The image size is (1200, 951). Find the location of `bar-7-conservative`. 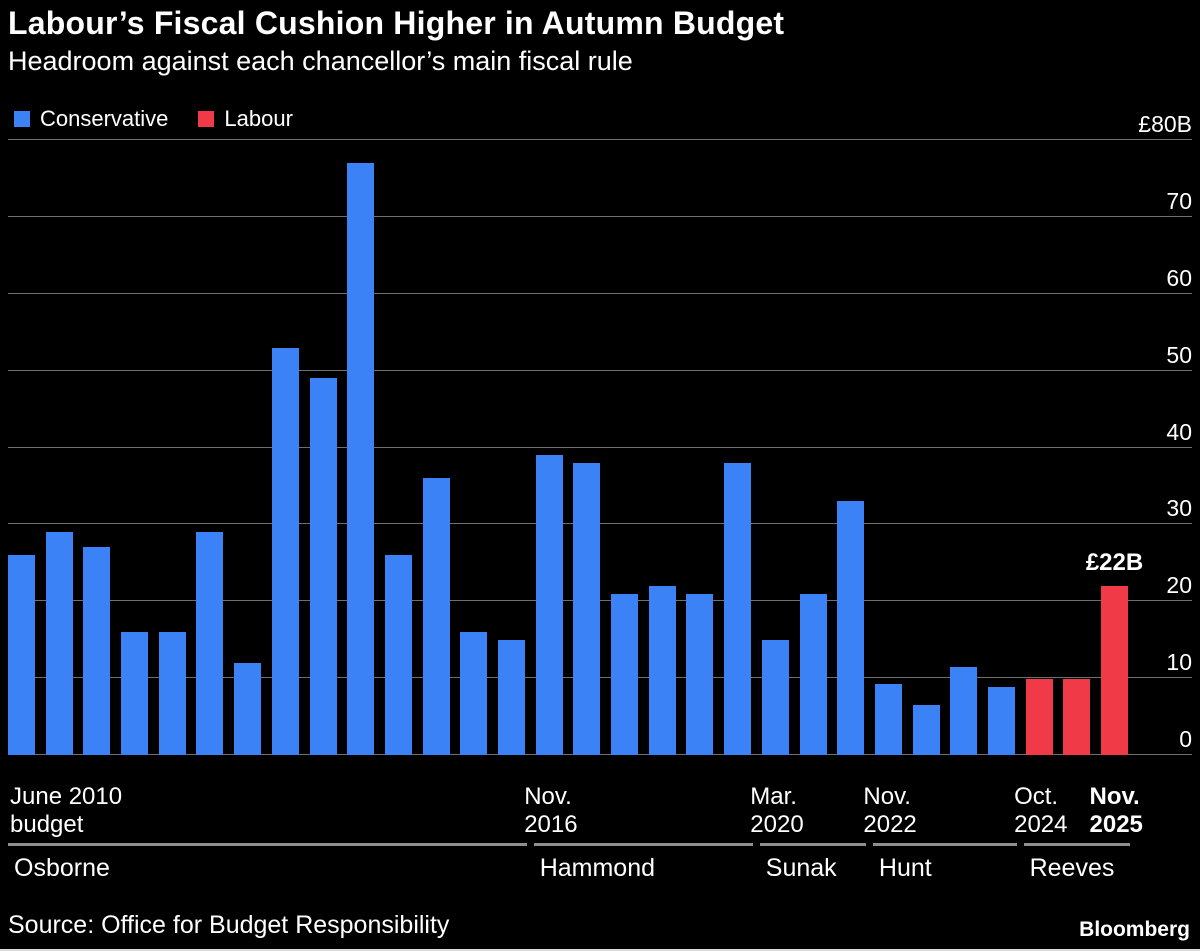

bar-7-conservative is located at coordinates (285, 551).